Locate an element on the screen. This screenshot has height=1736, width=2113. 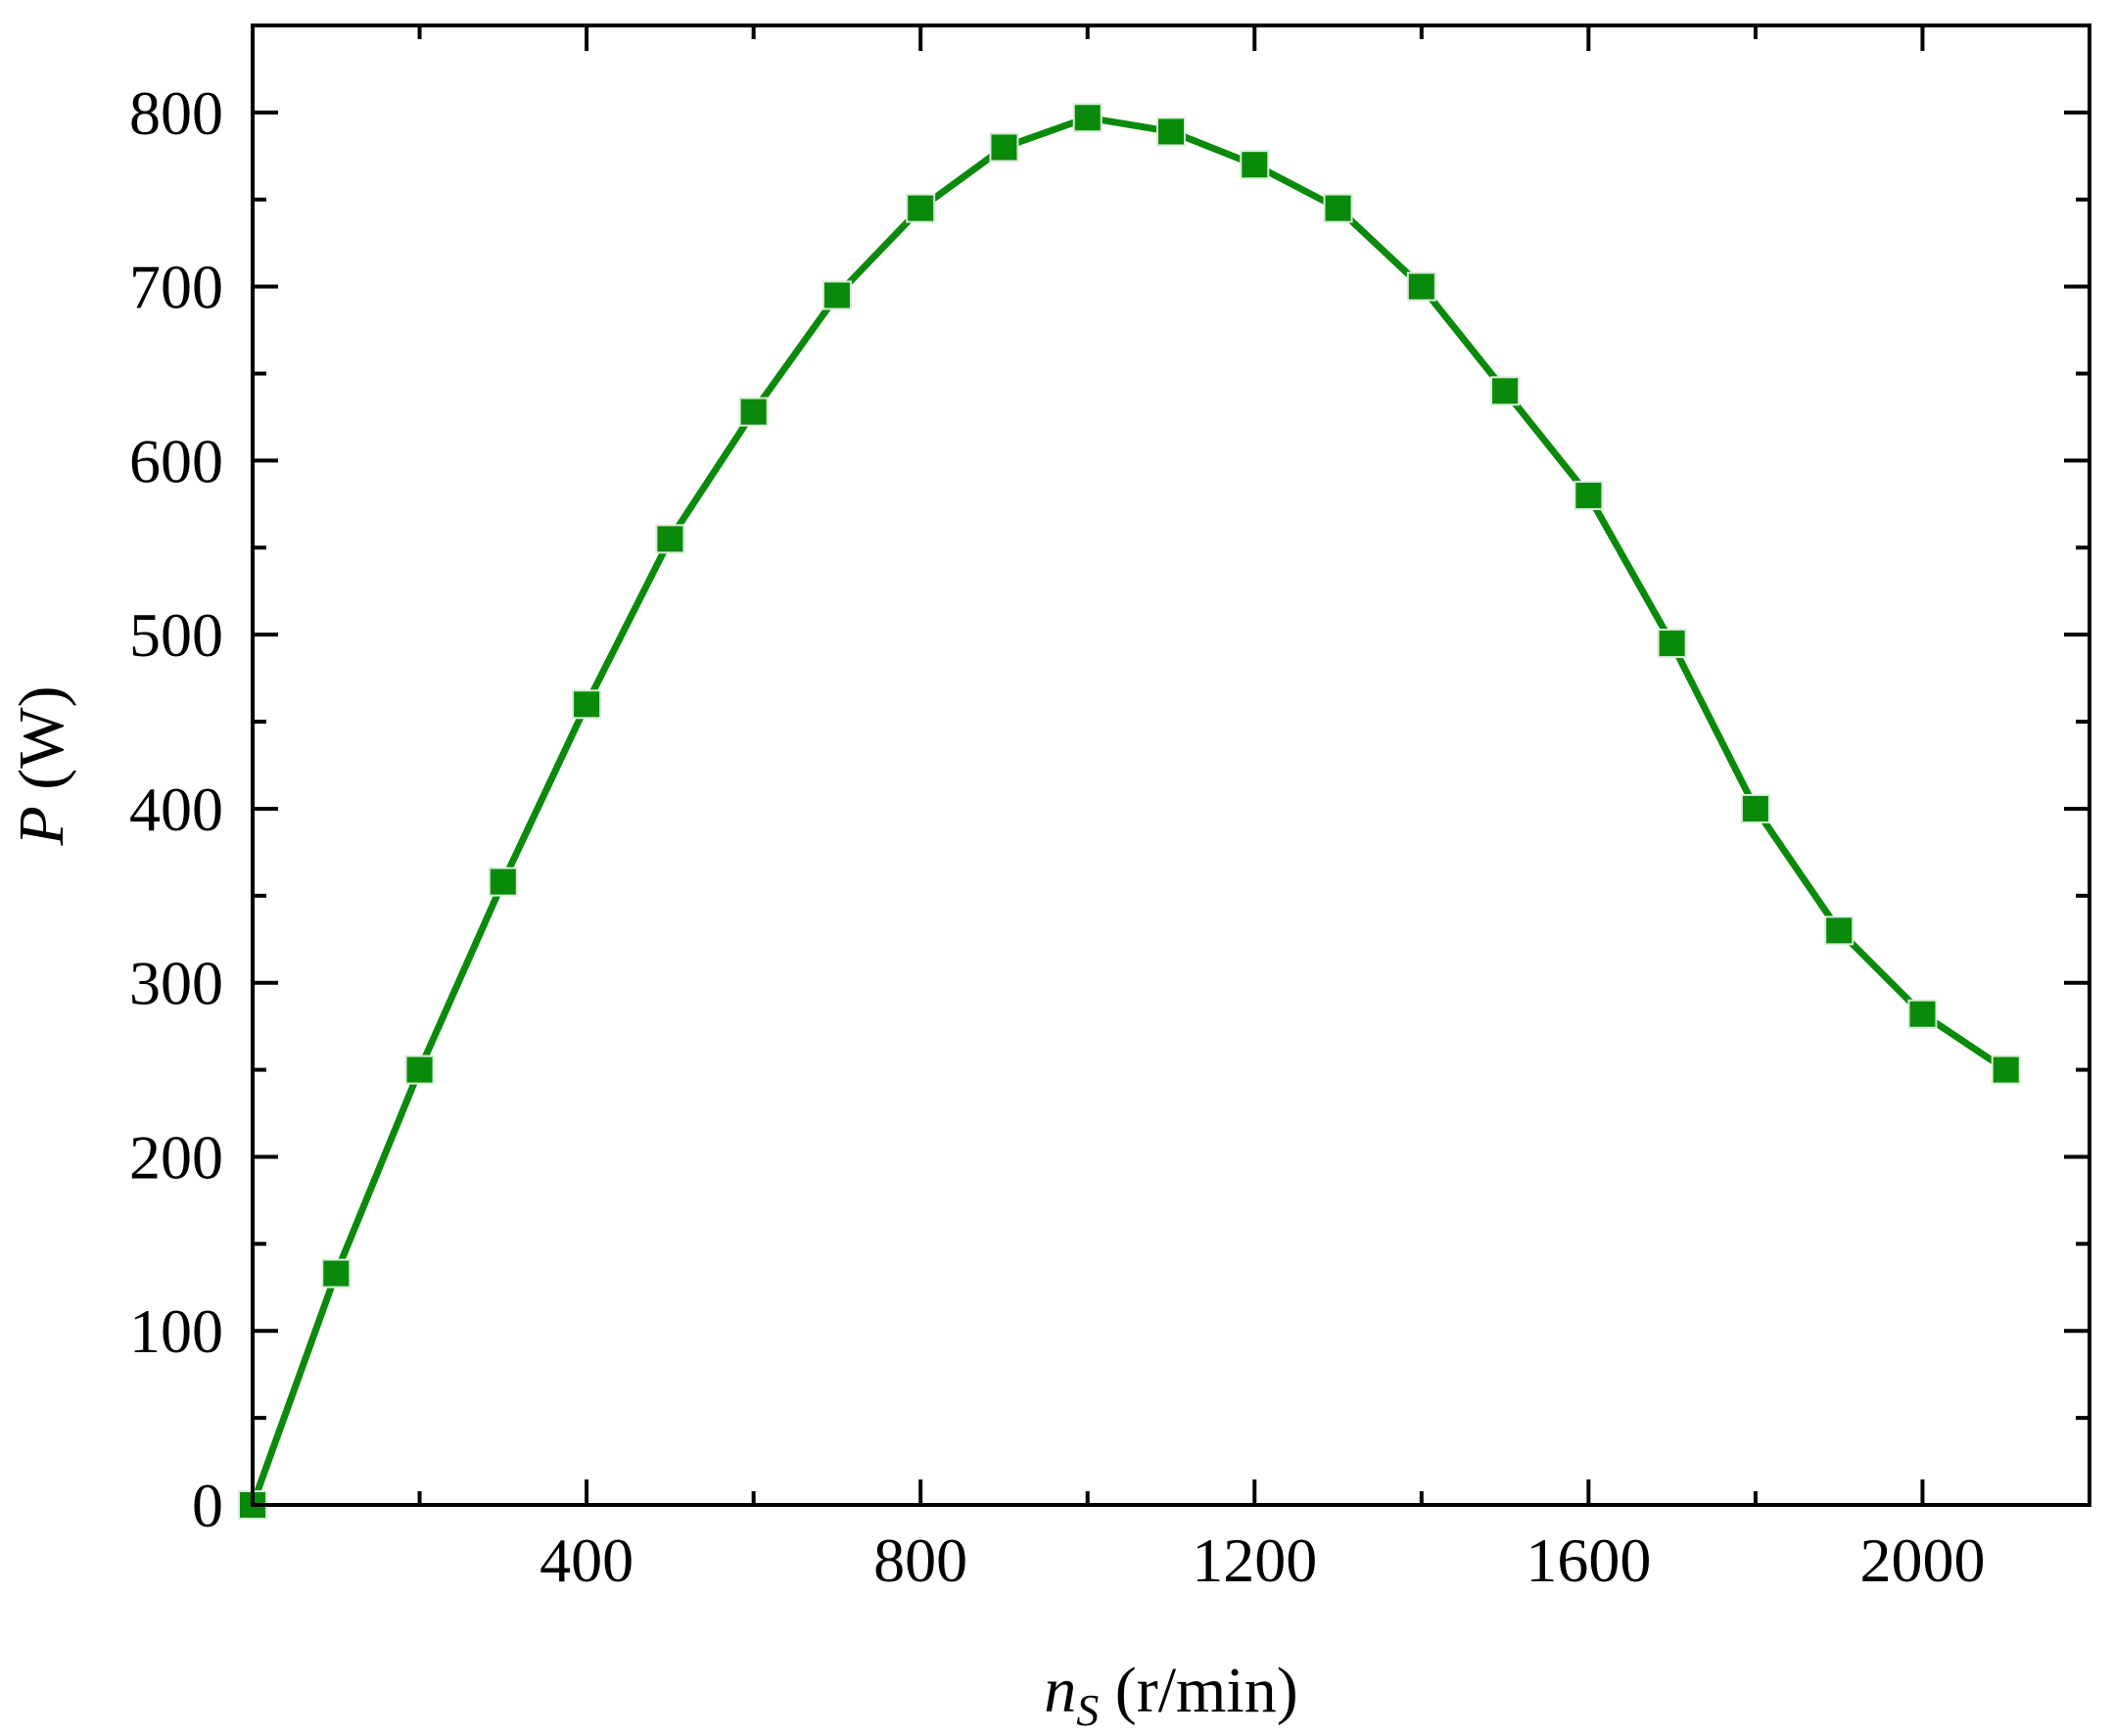
y-tick-label: 600 is located at coordinates (176, 460).